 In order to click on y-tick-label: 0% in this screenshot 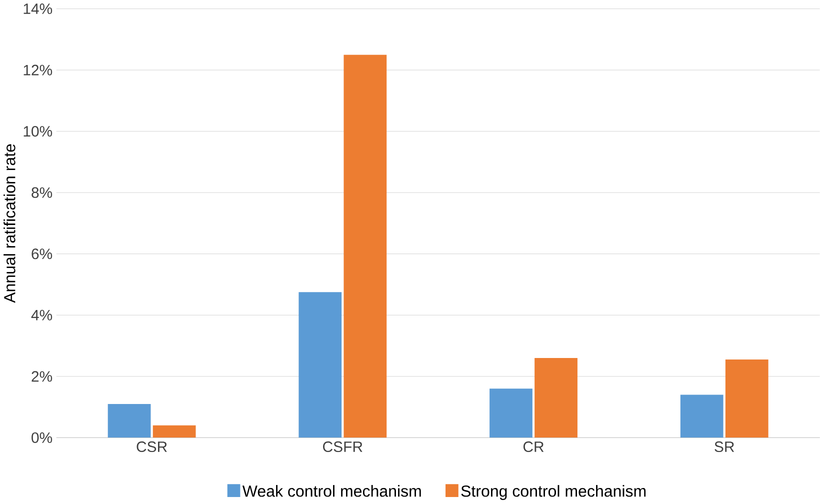, I will do `click(42, 438)`.